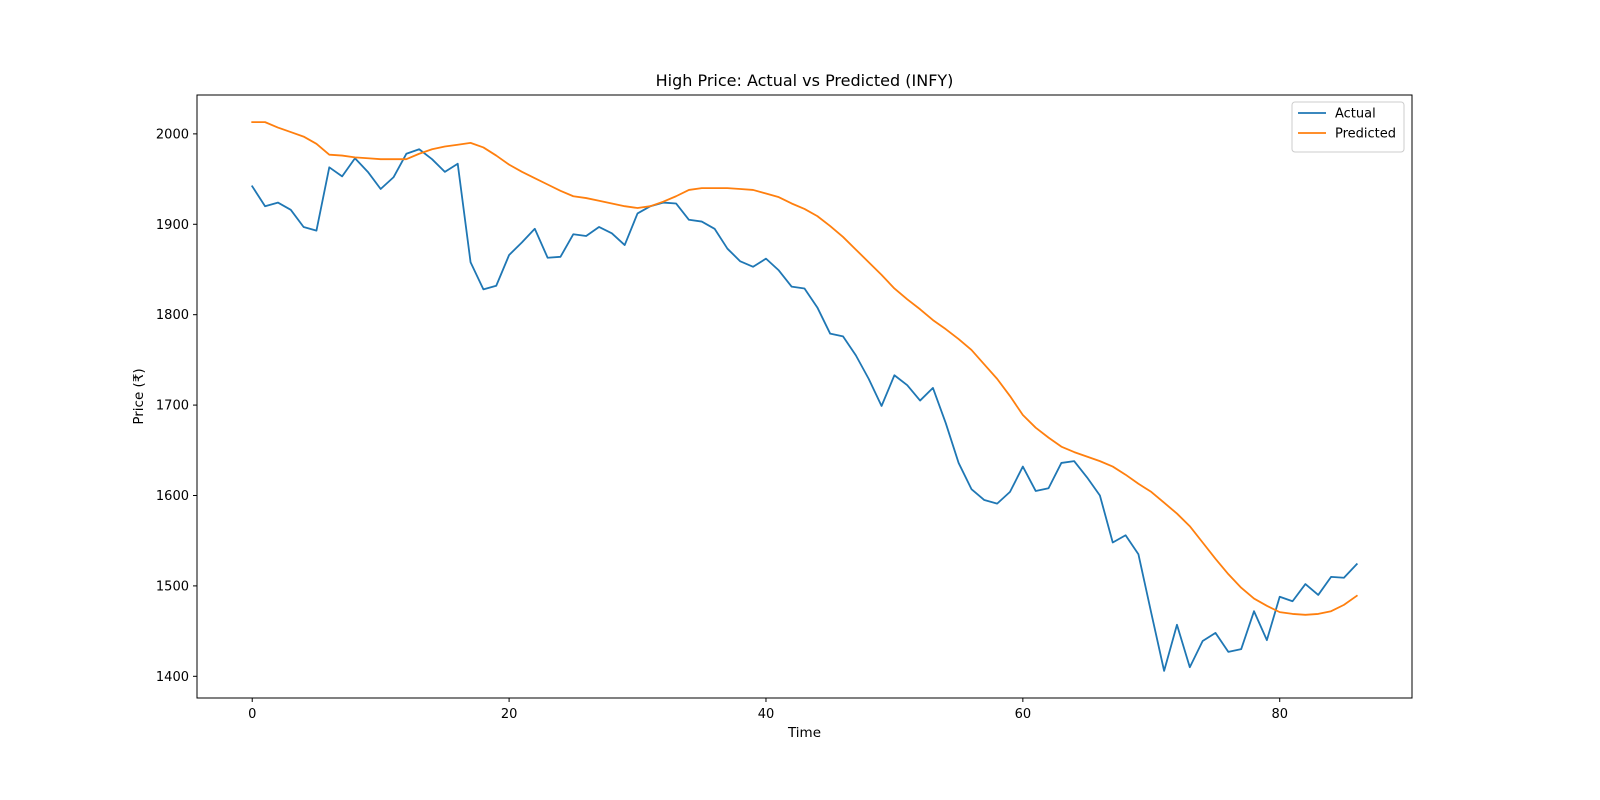  What do you see at coordinates (252, 714) in the screenshot?
I see `x-tick-label: 0` at bounding box center [252, 714].